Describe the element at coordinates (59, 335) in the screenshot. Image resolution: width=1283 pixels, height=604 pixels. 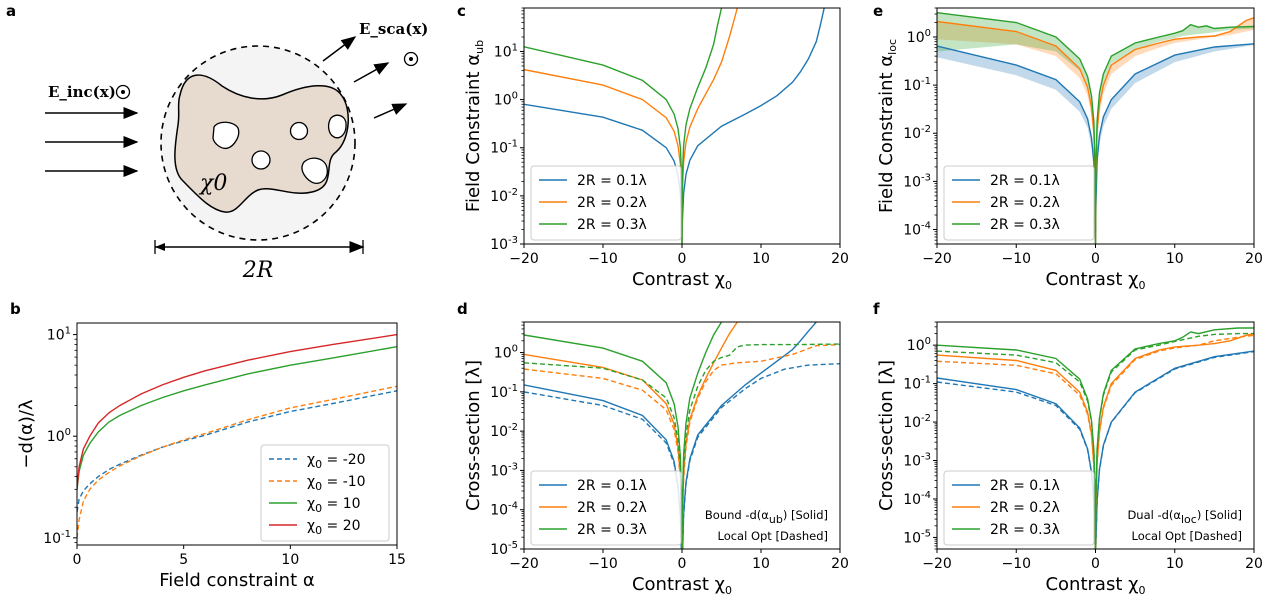
I see `y-tick-label: 10¹` at that location.